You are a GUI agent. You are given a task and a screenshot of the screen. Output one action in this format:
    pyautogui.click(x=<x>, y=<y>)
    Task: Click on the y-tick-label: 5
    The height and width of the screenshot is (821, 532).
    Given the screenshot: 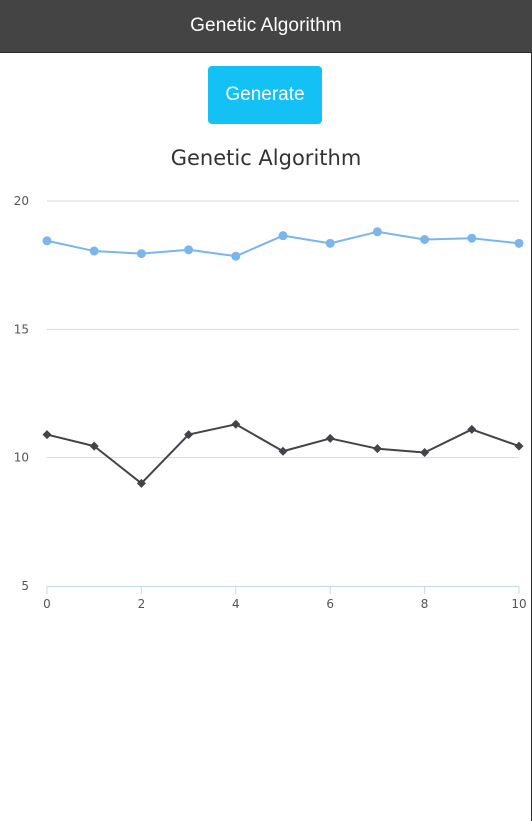 What is the action you would take?
    pyautogui.click(x=25, y=586)
    